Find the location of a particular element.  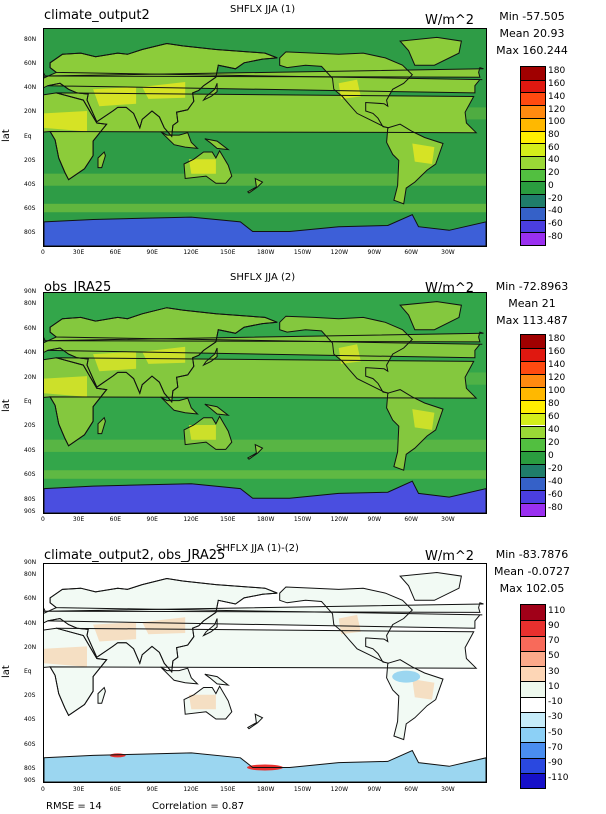

lon-tick-label: 60E is located at coordinates (115, 519).